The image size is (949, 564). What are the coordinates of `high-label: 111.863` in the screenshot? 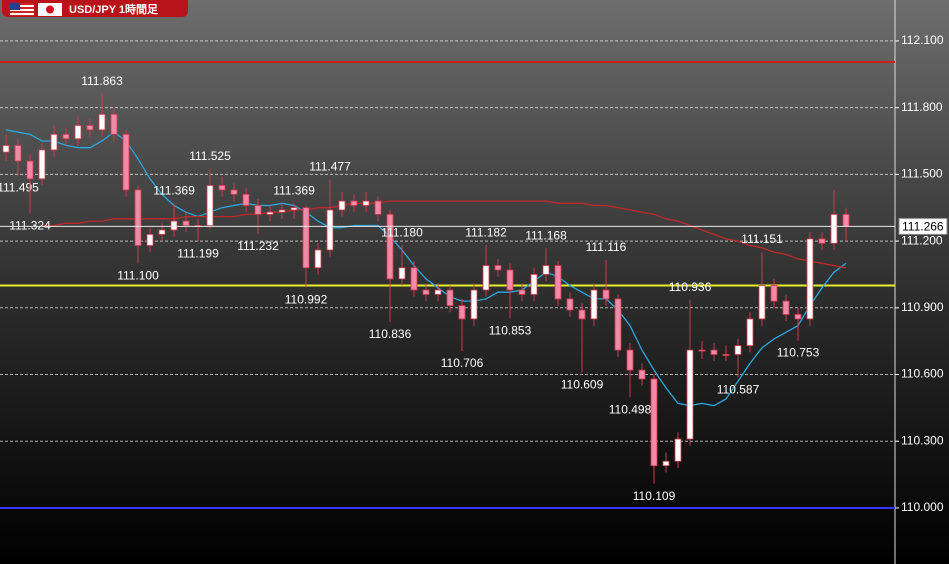 It's located at (102, 81).